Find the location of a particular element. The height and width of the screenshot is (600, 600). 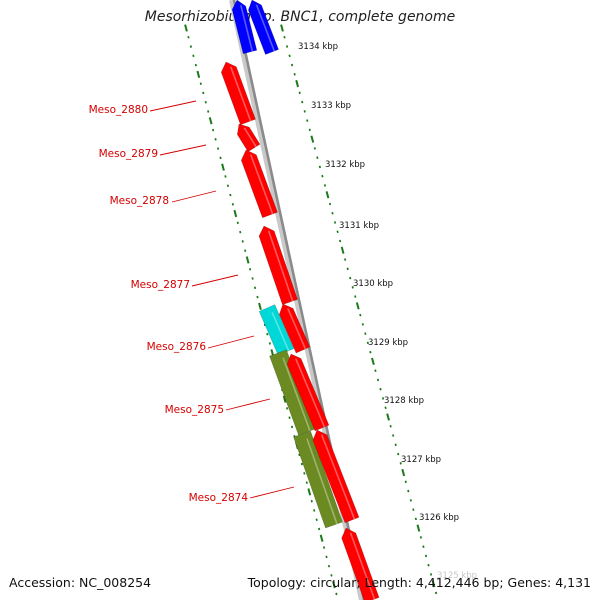

scale-label: 3129 kbp is located at coordinates (388, 343).